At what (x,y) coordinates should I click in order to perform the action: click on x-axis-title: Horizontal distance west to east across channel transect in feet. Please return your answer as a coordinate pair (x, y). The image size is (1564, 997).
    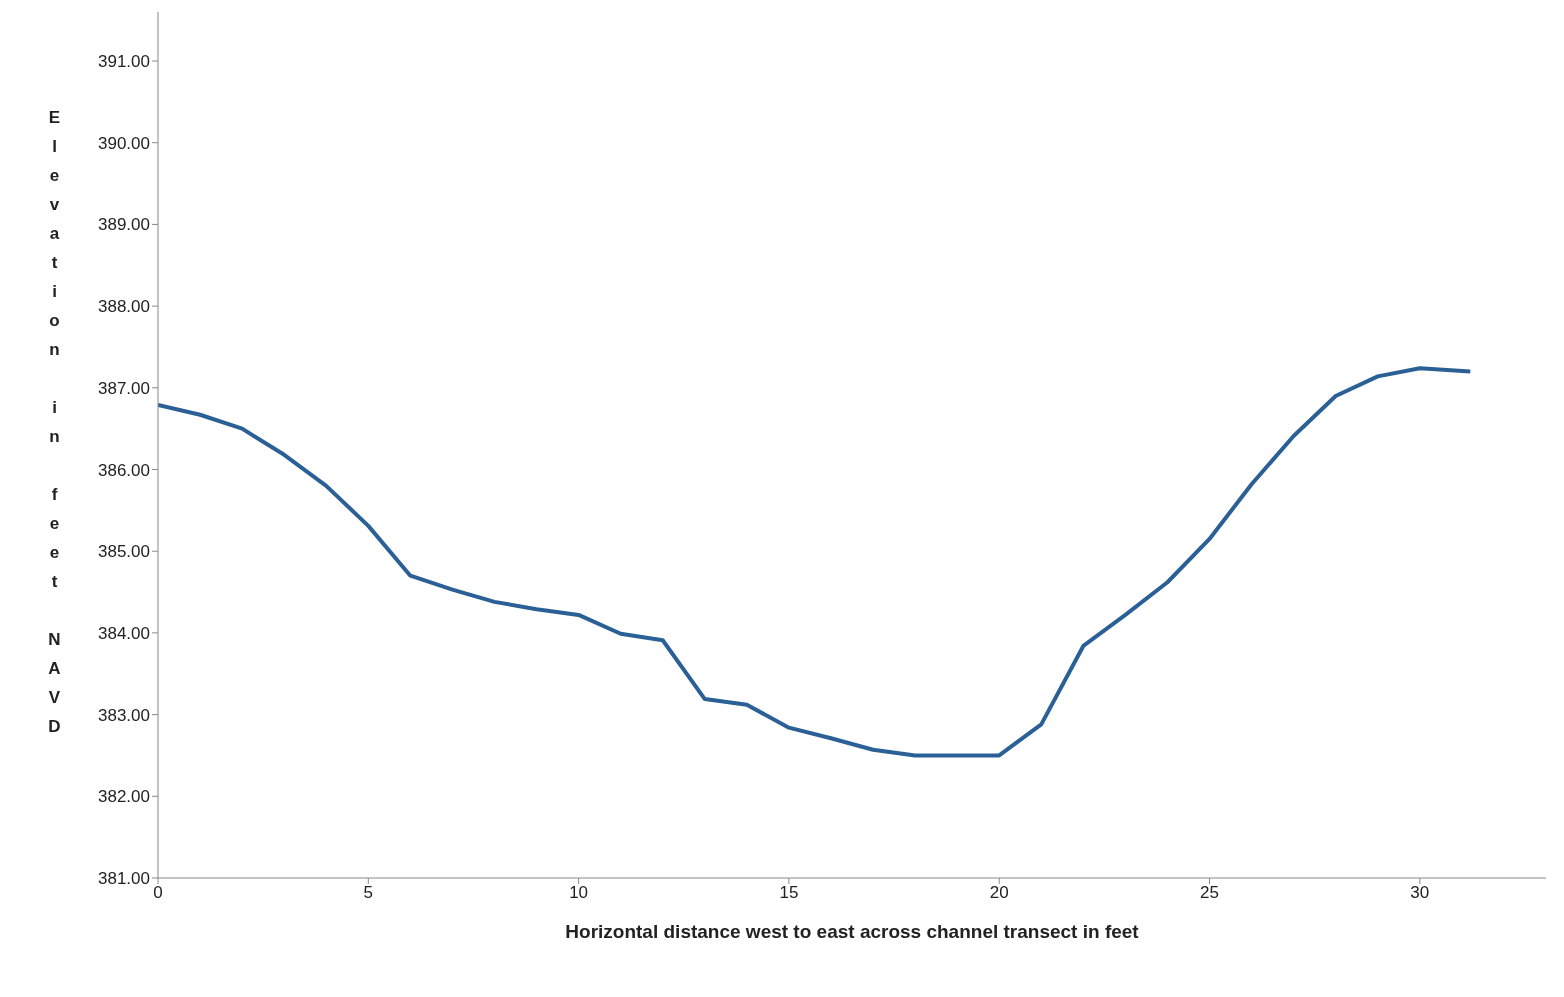
    Looking at the image, I should click on (852, 931).